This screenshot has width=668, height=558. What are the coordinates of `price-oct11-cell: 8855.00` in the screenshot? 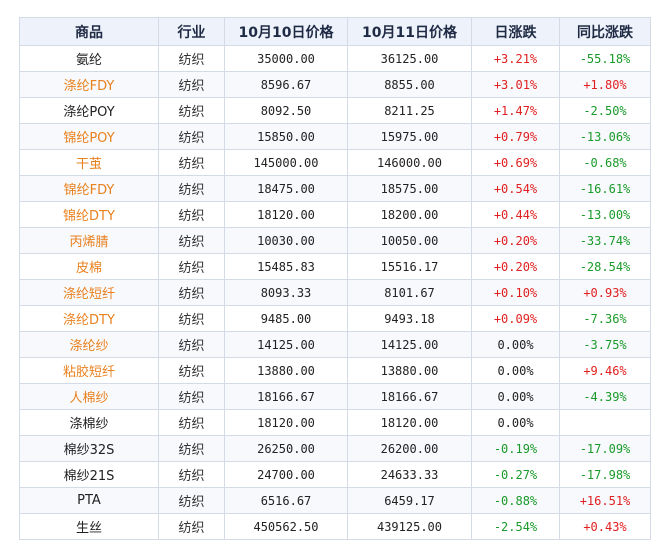 It's located at (409, 84).